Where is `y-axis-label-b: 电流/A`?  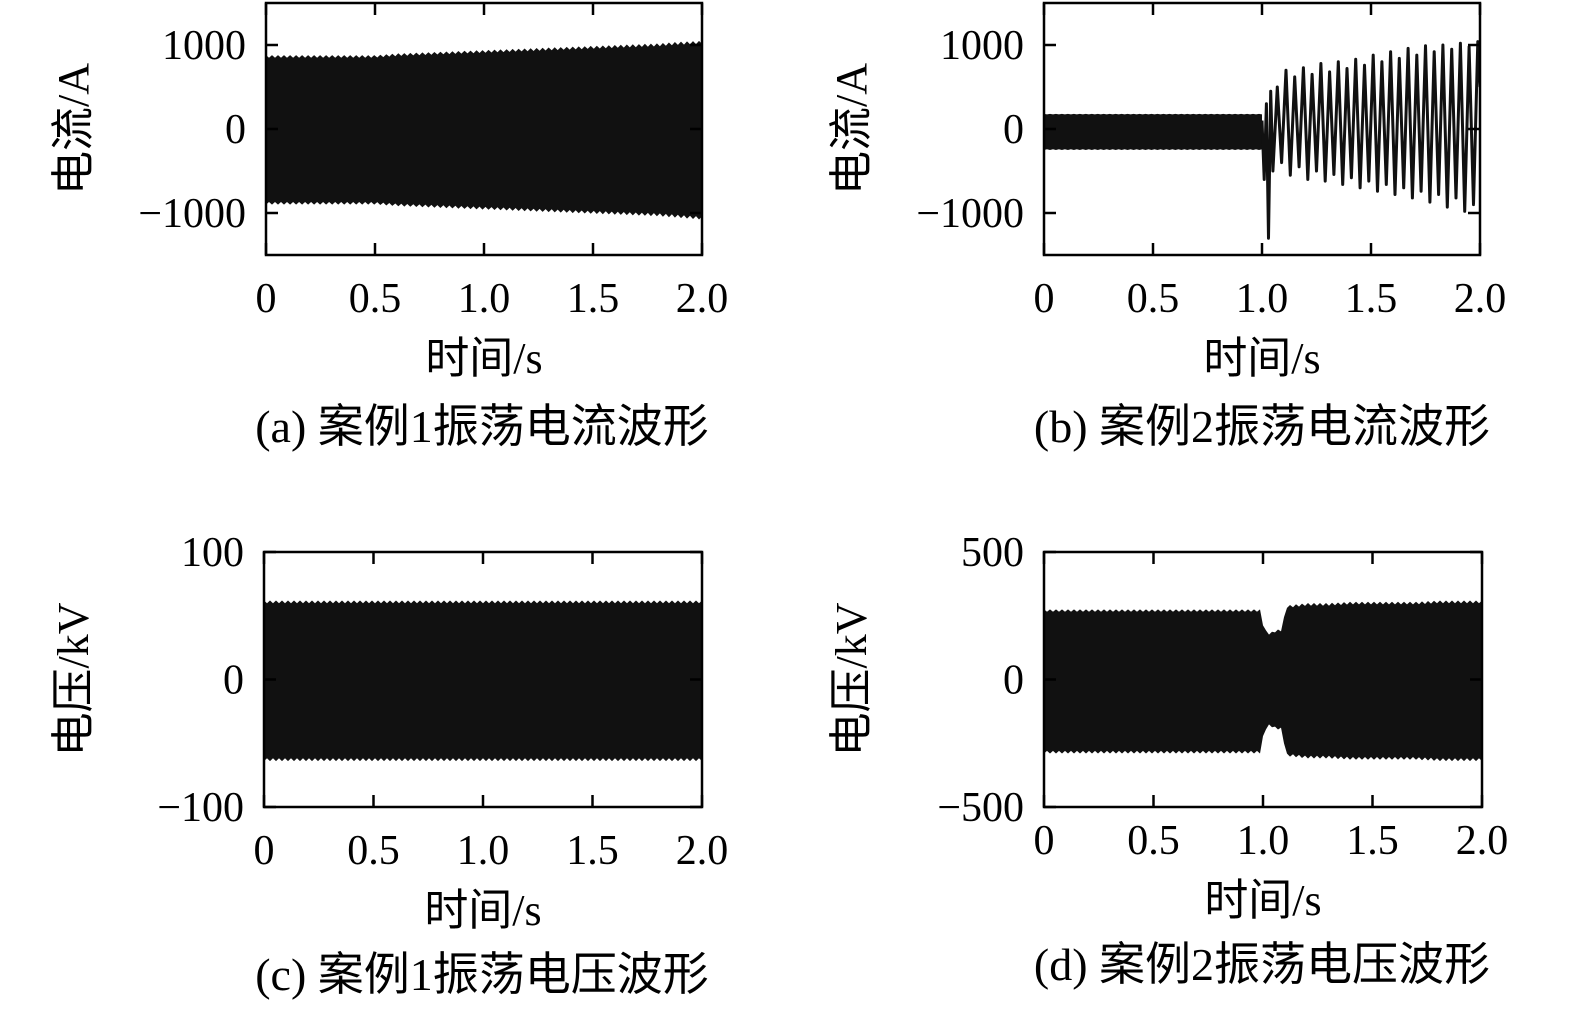
y-axis-label-b: 电流/A is located at coordinates (851, 129).